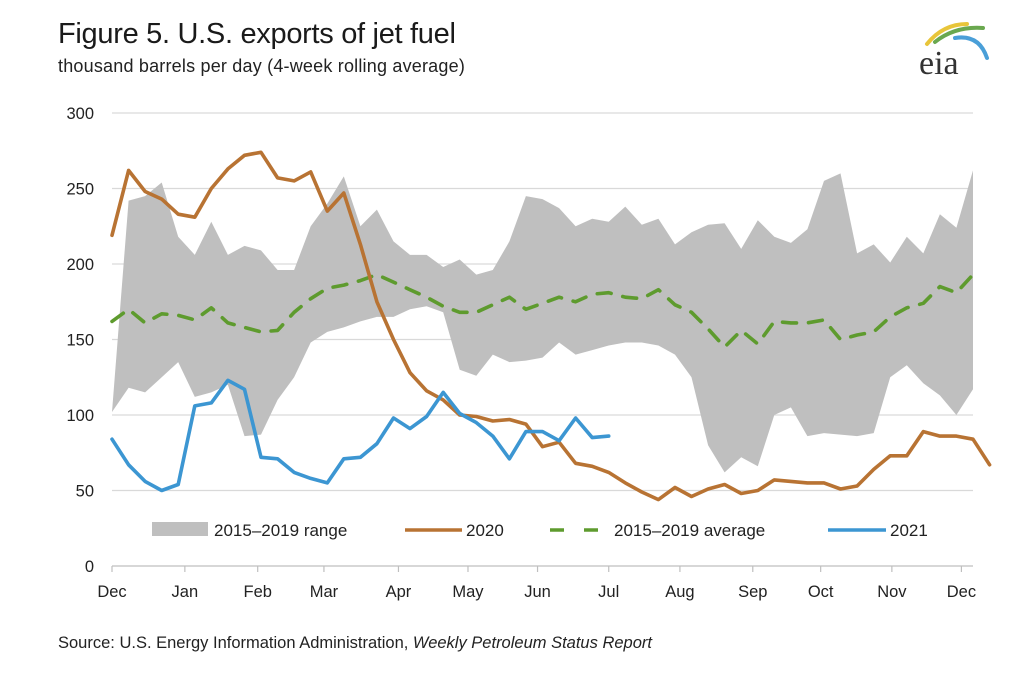  What do you see at coordinates (185, 592) in the screenshot?
I see `x-tick-label: Jan` at bounding box center [185, 592].